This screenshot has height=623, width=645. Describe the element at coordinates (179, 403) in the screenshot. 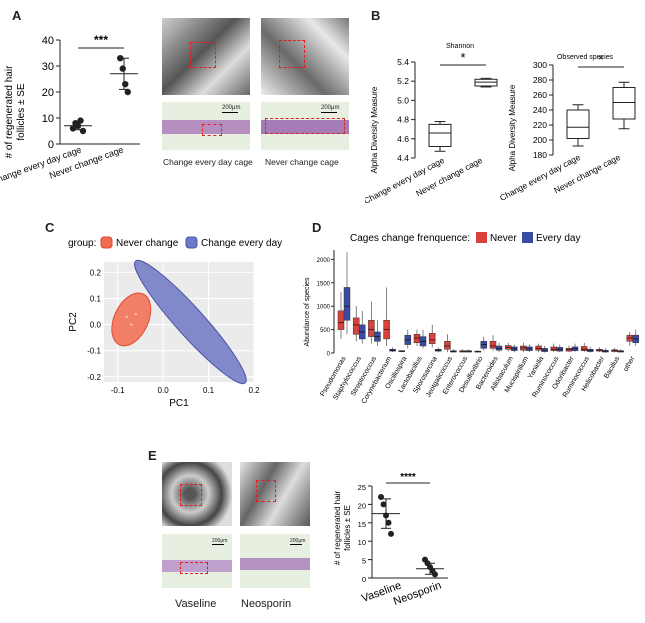

I see `panel-c-xlabel: PC1` at that location.